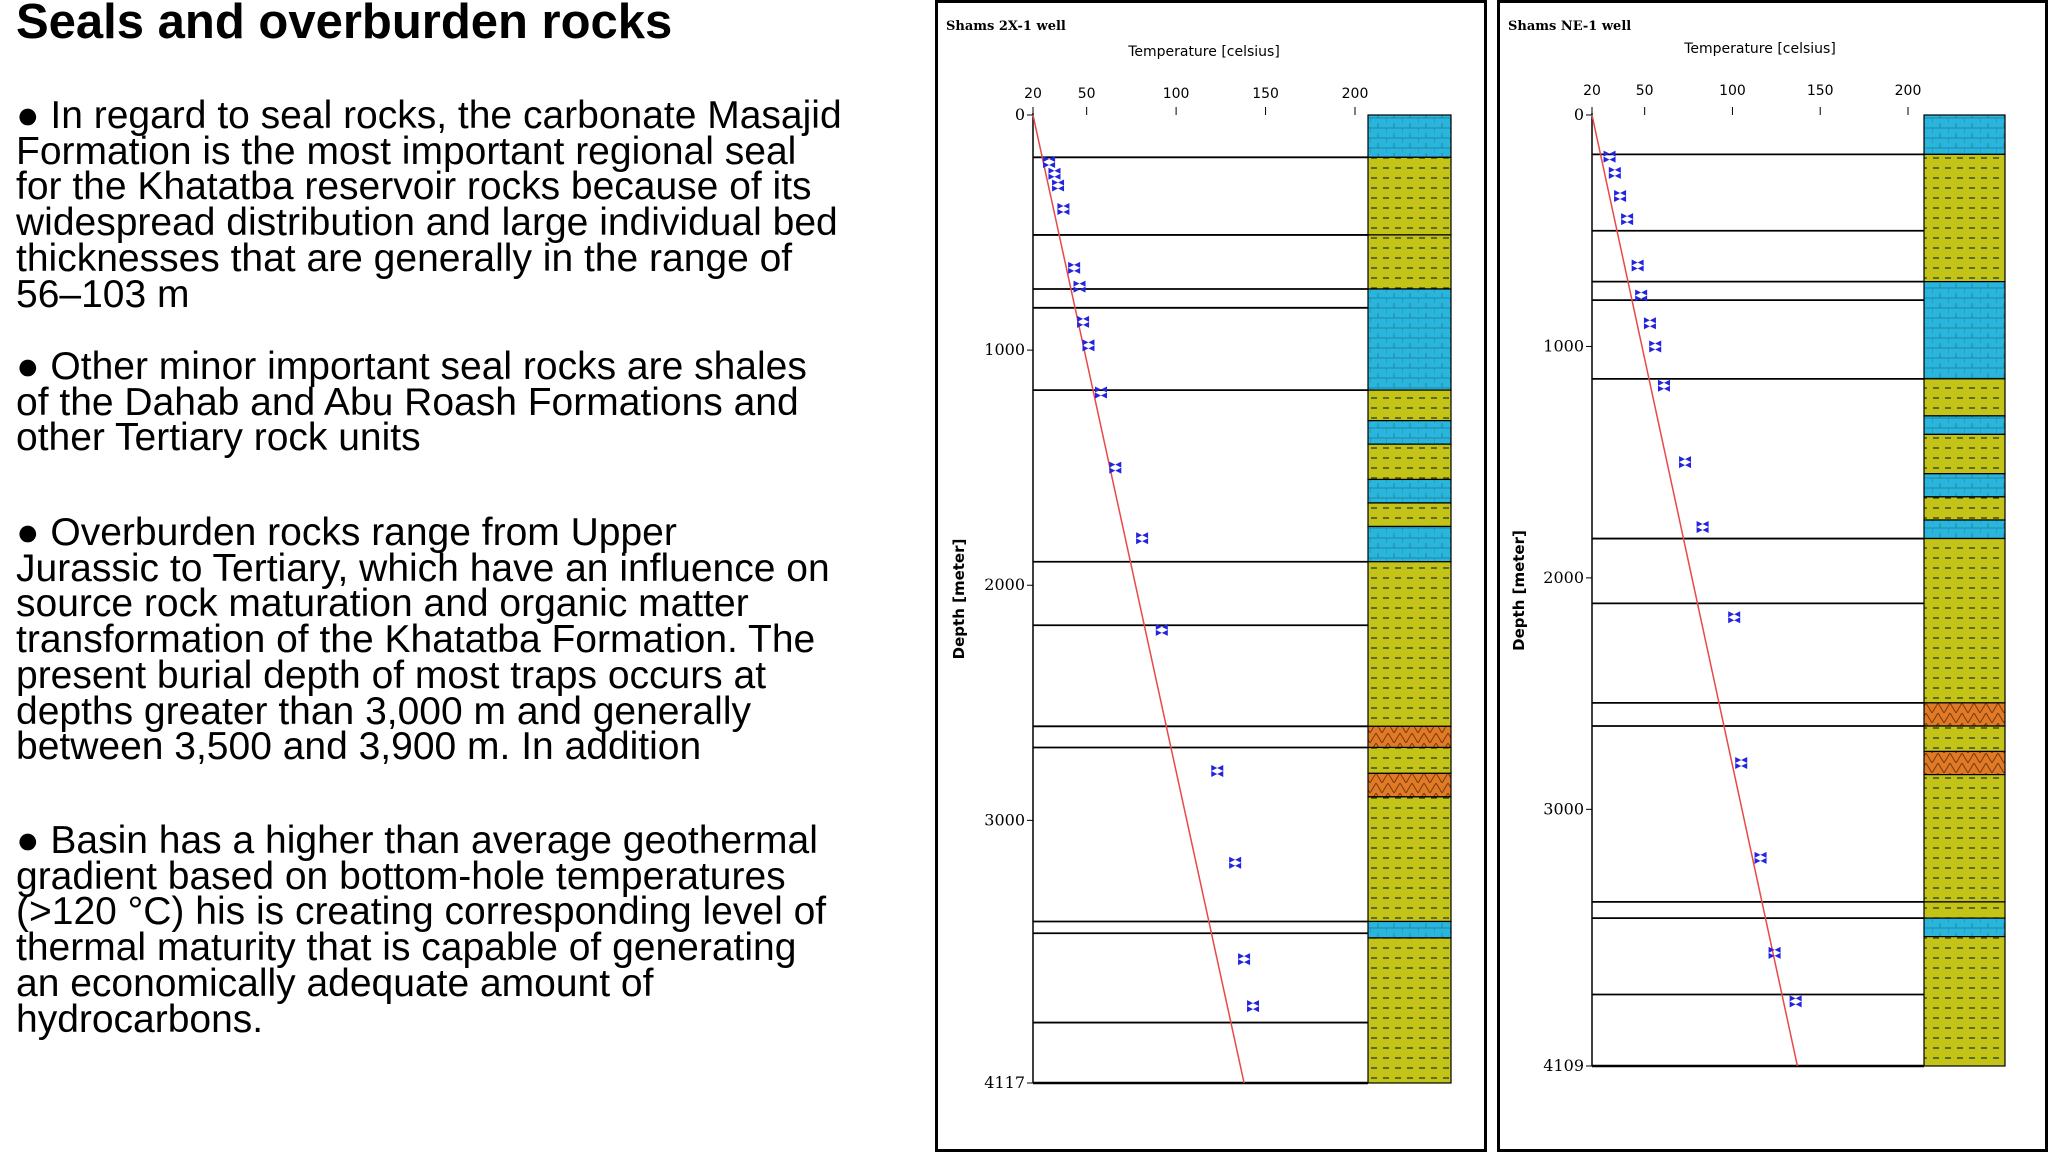 The image size is (2048, 1155). I want to click on x-tick-label: 50, so click(1645, 91).